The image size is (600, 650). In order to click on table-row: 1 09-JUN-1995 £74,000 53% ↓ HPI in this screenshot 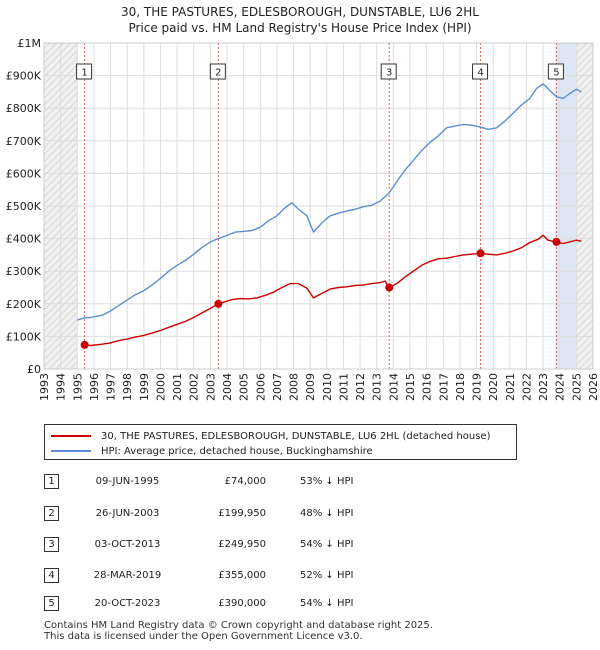, I will do `click(300, 483)`.